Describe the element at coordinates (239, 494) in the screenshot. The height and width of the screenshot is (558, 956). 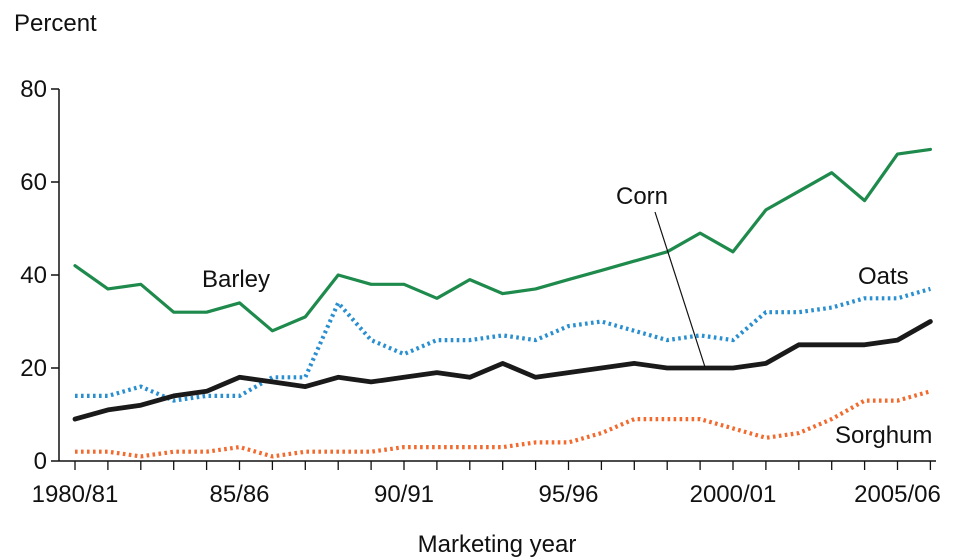
I see `x-tick-label: 85/86` at that location.